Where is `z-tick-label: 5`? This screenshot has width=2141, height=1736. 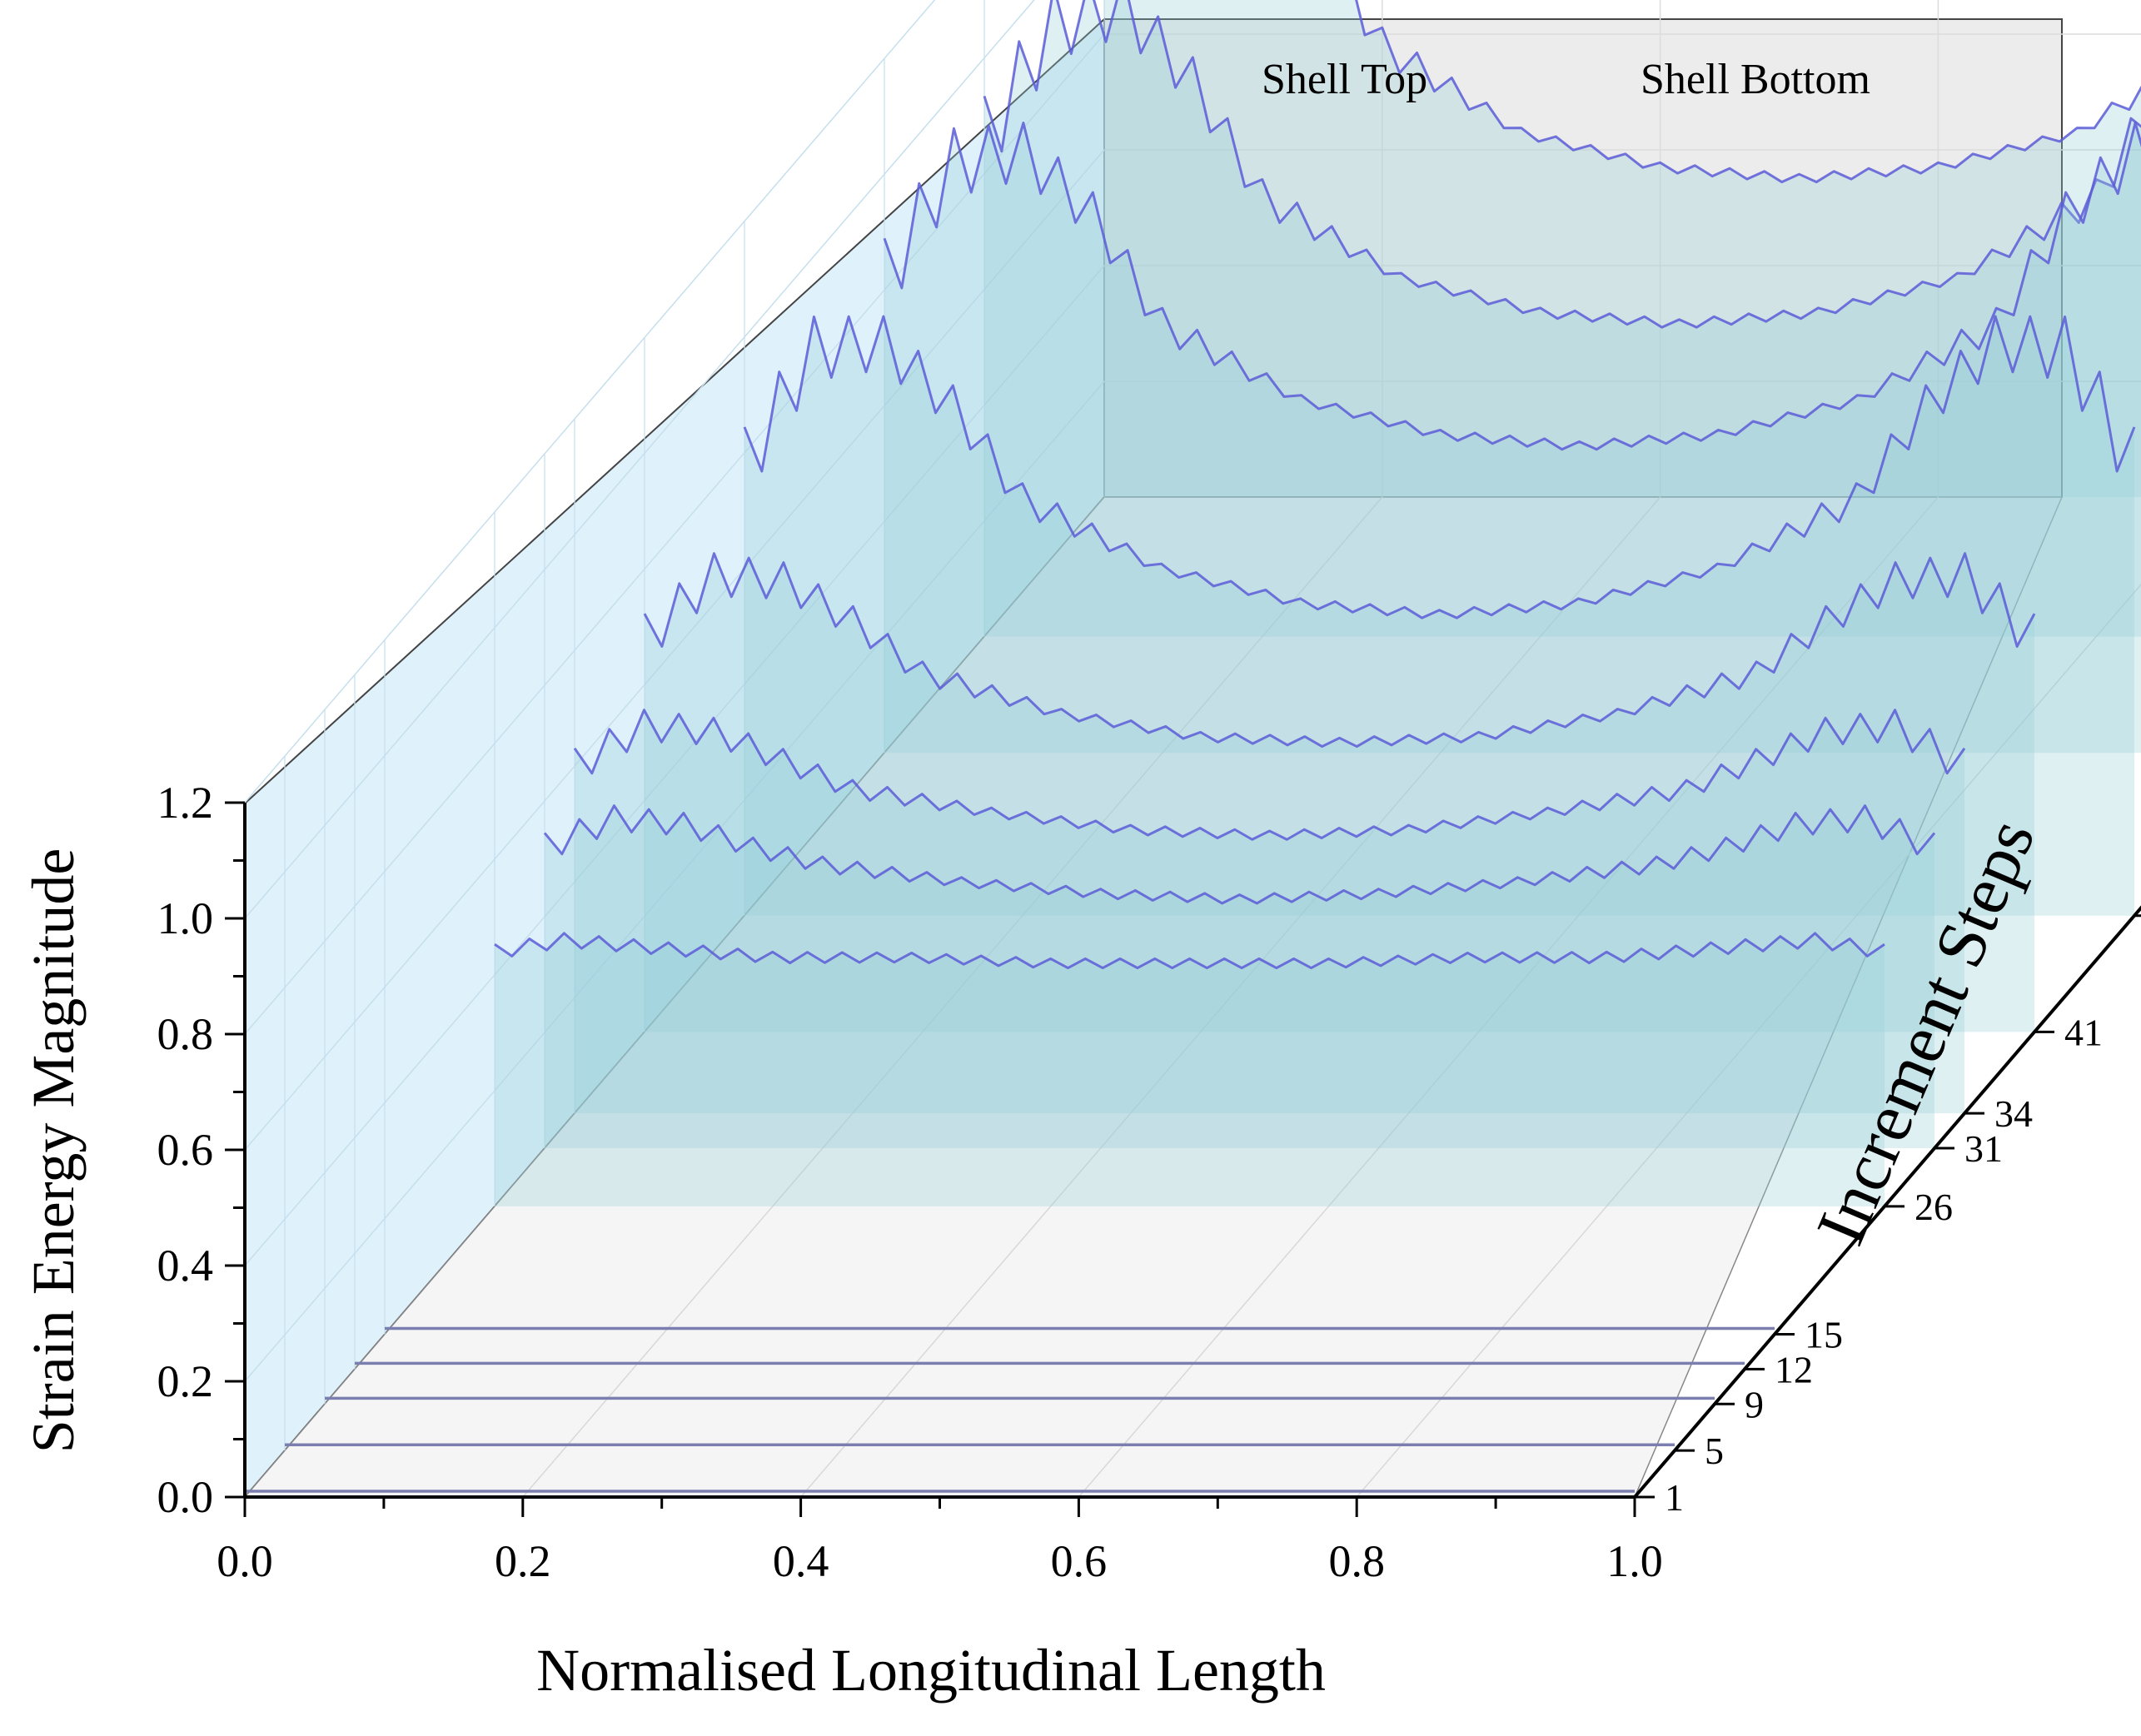 z-tick-label: 5 is located at coordinates (1714, 1451).